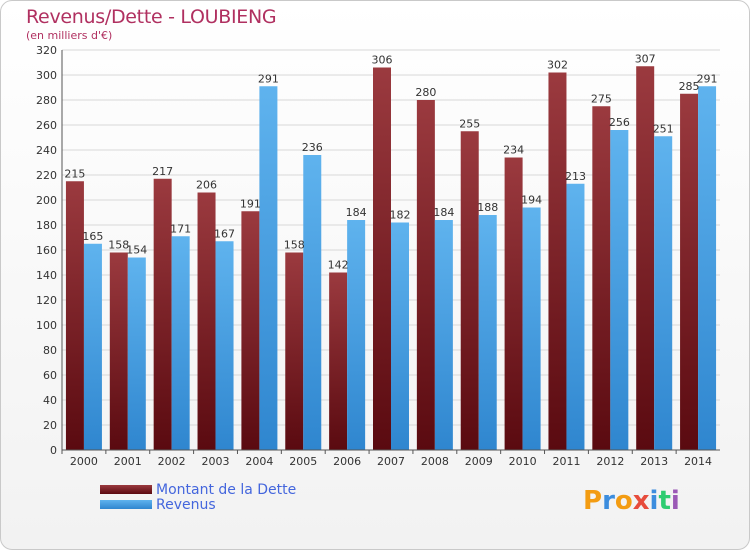  I want to click on x-tick-label: 2009, so click(479, 461).